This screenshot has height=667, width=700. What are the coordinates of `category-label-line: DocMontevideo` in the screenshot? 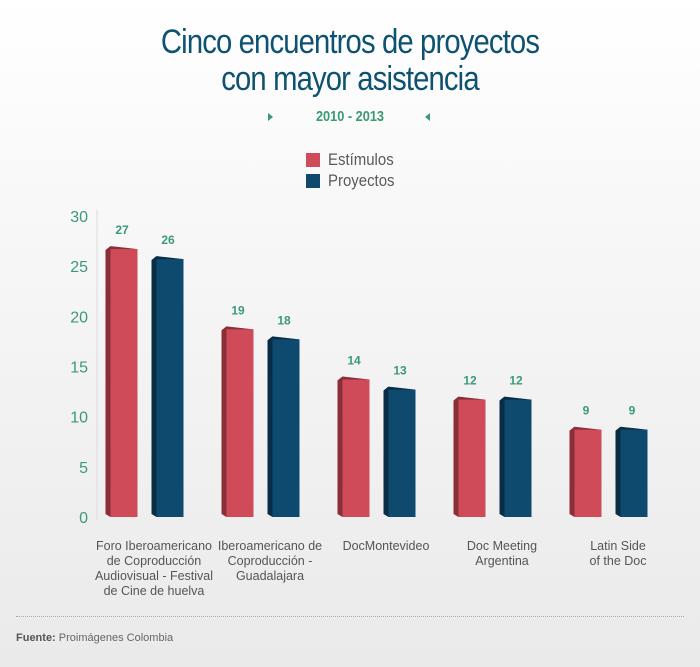 It's located at (386, 546).